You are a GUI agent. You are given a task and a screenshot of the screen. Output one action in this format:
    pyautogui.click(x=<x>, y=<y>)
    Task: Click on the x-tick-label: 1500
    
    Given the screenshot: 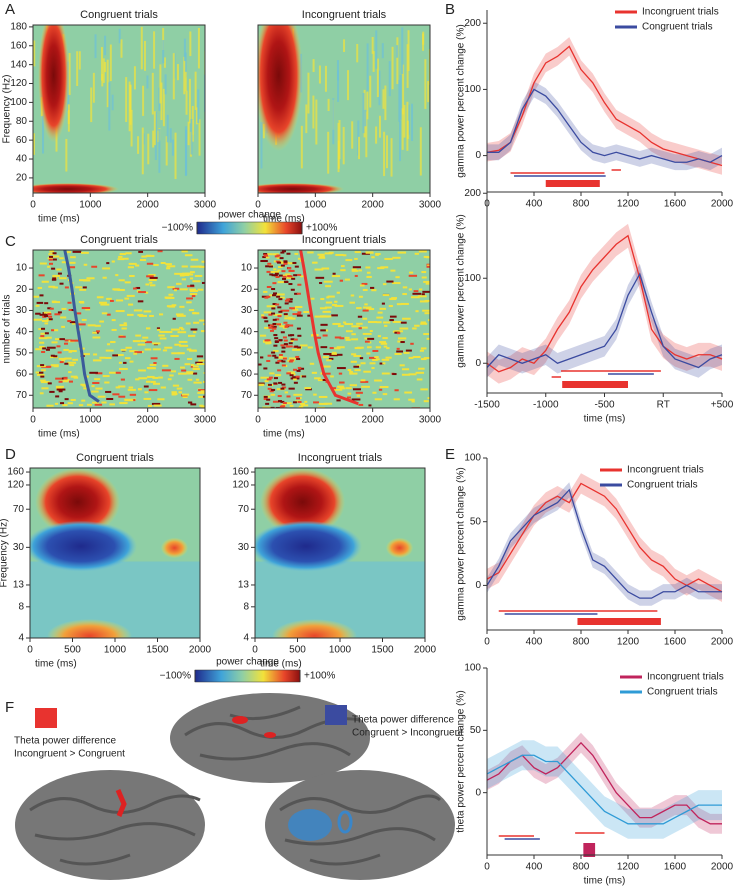 What is the action you would take?
    pyautogui.click(x=382, y=650)
    